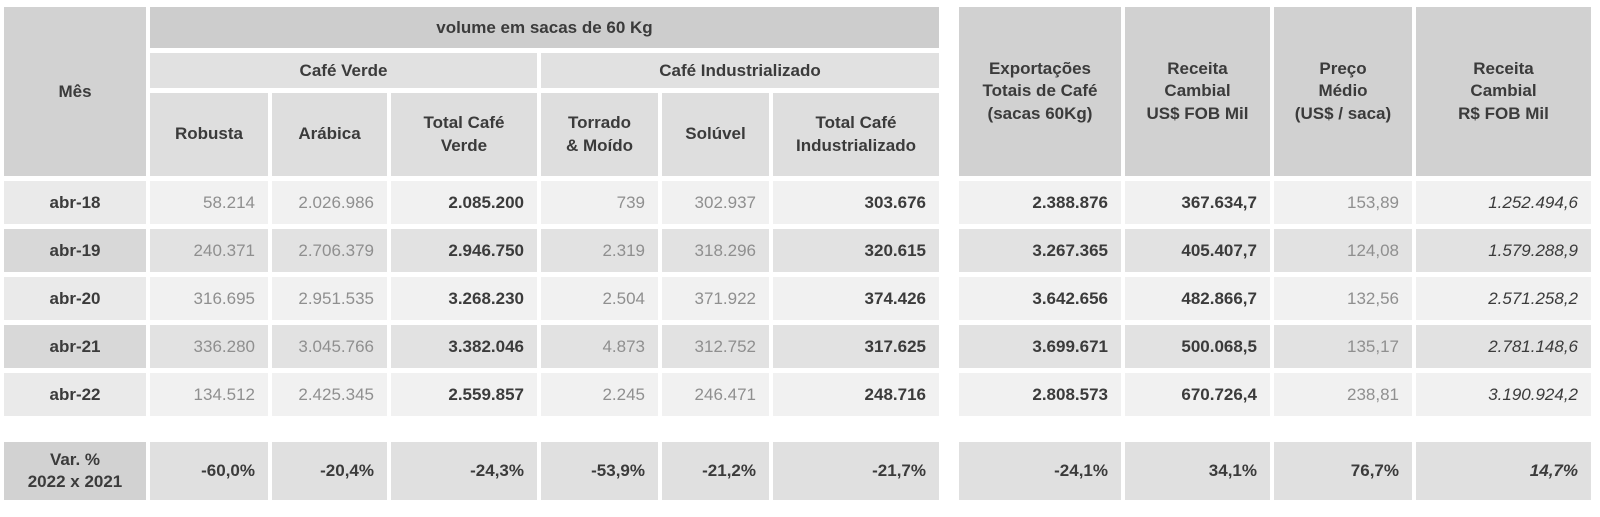 Image resolution: width=1600 pixels, height=517 pixels. I want to click on table-cell: 1.579.288,9, so click(1503, 250).